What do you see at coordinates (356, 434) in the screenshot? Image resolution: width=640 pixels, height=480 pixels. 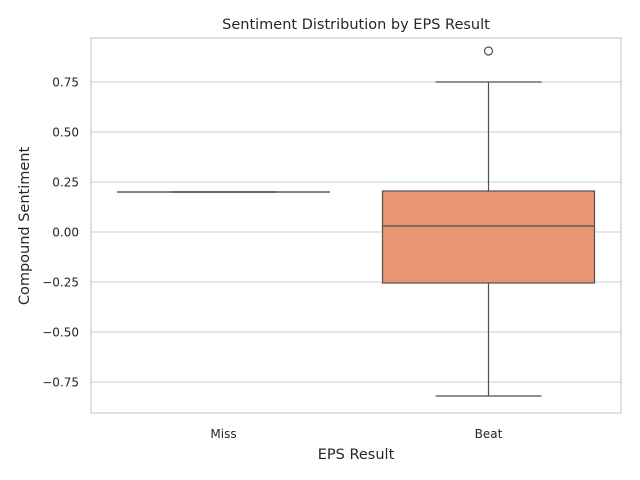 I see `x-tick-labels: Miss Beat` at bounding box center [356, 434].